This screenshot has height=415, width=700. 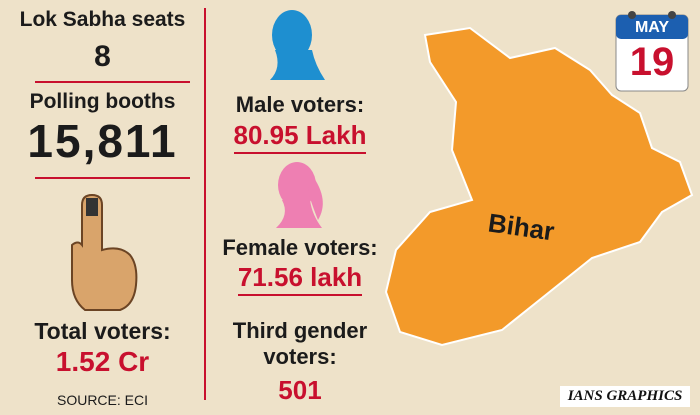 What do you see at coordinates (300, 279) in the screenshot?
I see `female-value: 71.56 lakh` at bounding box center [300, 279].